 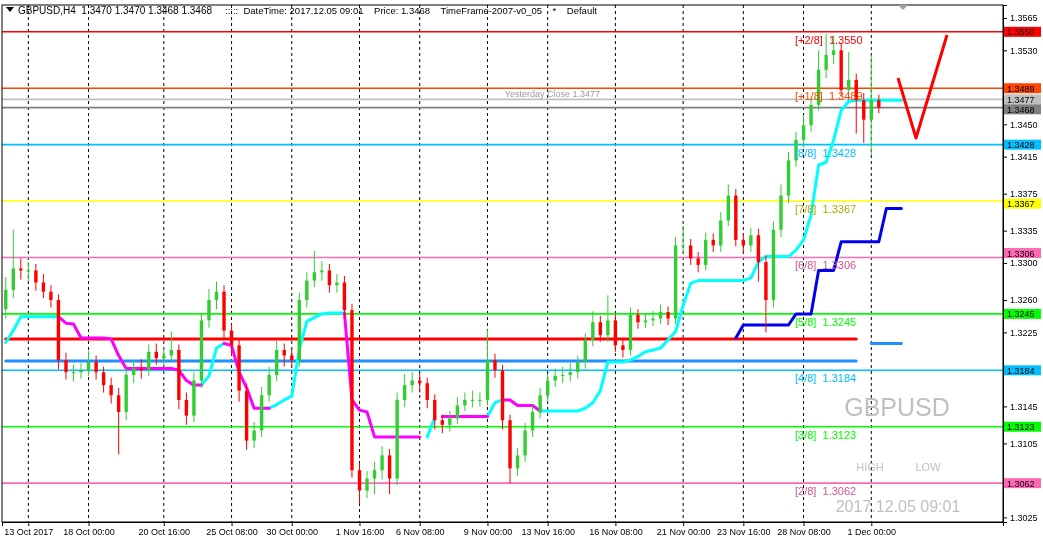 What do you see at coordinates (1021, 109) in the screenshot?
I see `ref-line-label: 1.3468` at bounding box center [1021, 109].